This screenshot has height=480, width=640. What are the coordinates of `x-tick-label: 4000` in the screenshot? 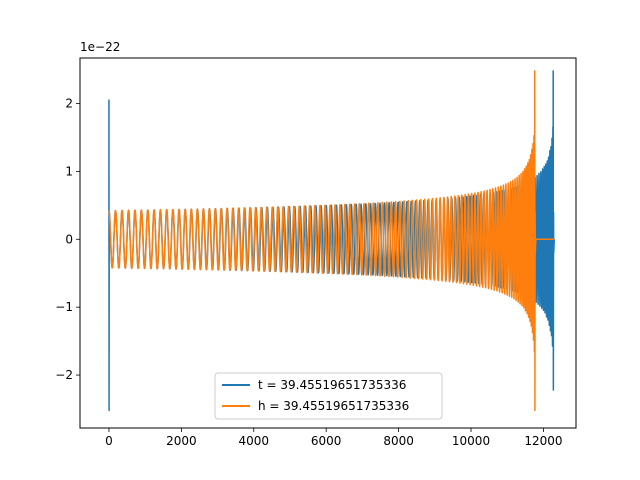 It's located at (254, 441).